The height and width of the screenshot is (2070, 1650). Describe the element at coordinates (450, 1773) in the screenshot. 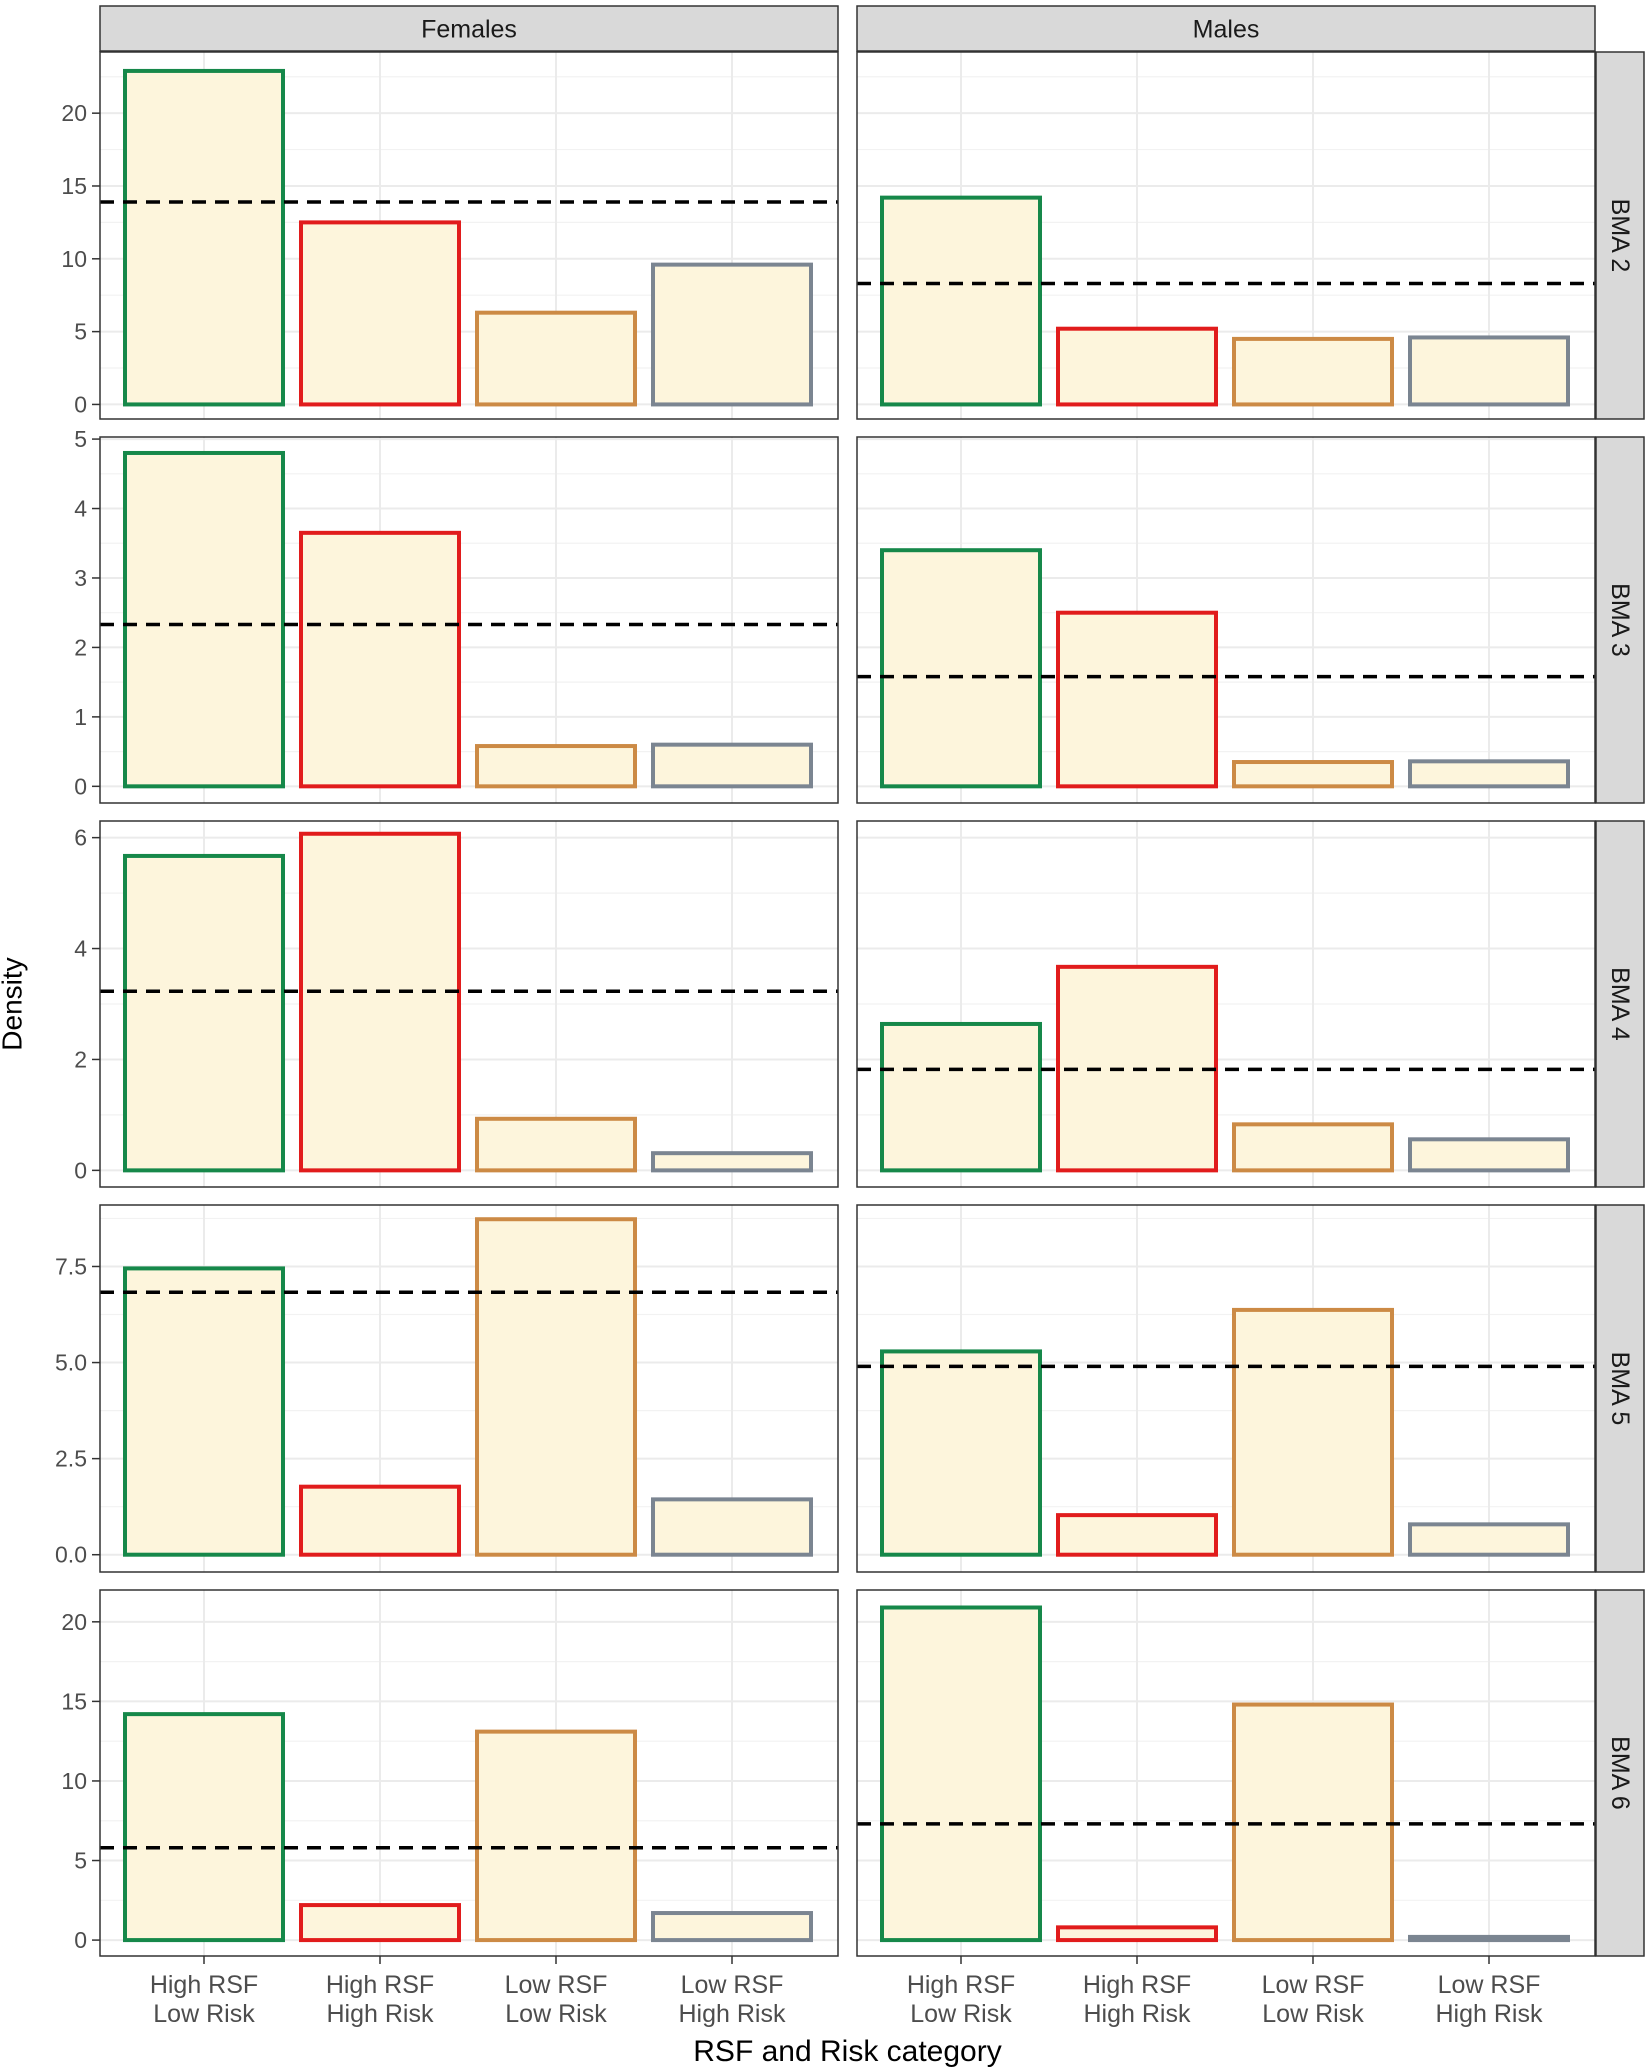

I see `panel-females-bma-6: 0 5 10 15 20` at that location.